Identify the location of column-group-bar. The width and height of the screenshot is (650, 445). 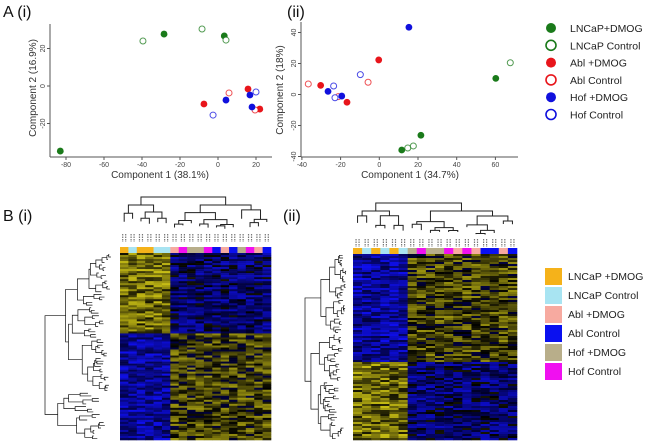
(403, 251).